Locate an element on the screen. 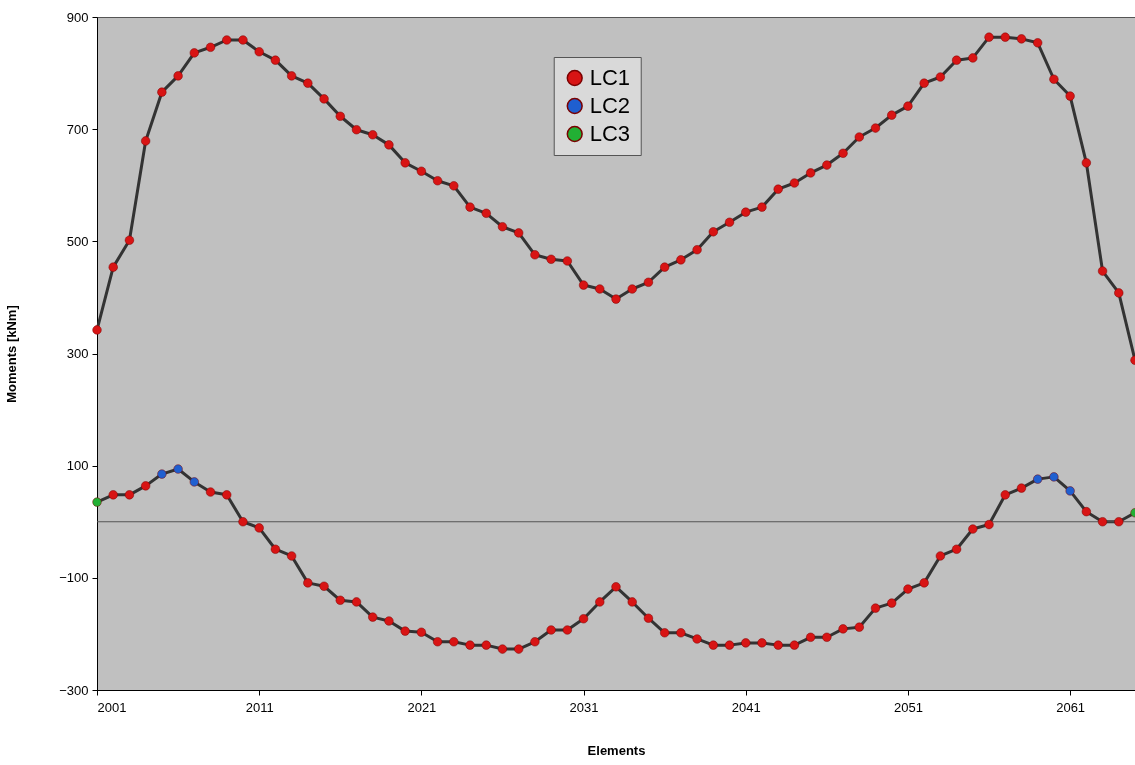  x-tick-label: 2031 is located at coordinates (584, 707).